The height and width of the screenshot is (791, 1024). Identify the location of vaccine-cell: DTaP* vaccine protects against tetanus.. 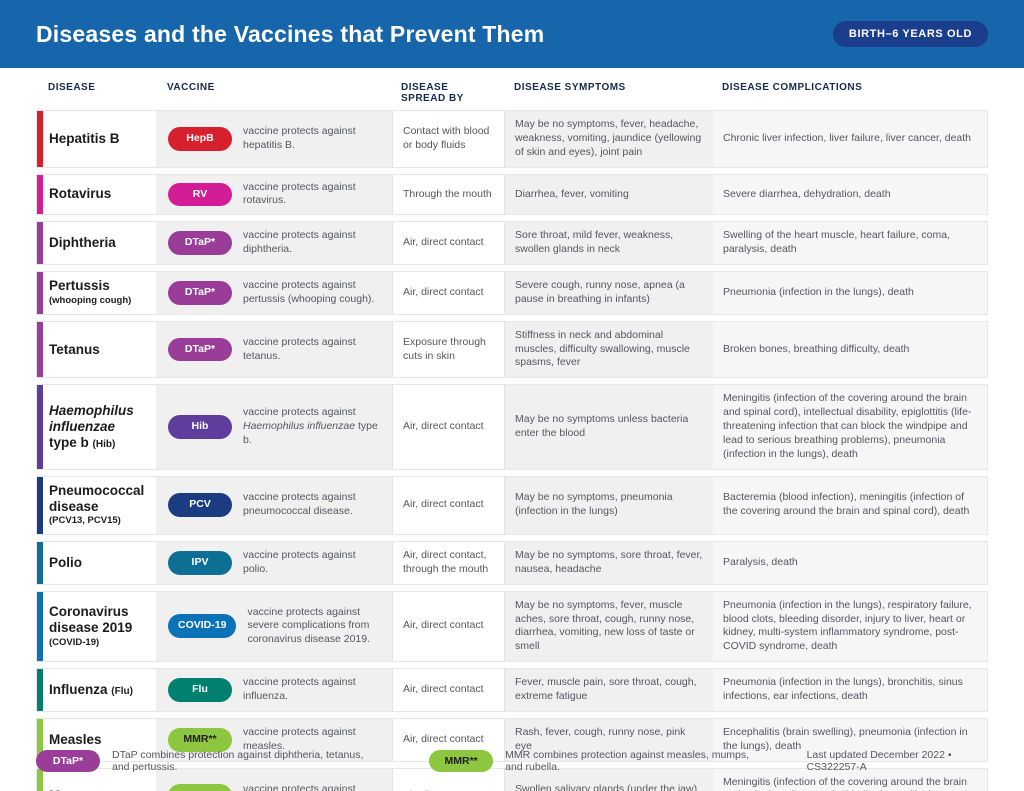
(274, 349).